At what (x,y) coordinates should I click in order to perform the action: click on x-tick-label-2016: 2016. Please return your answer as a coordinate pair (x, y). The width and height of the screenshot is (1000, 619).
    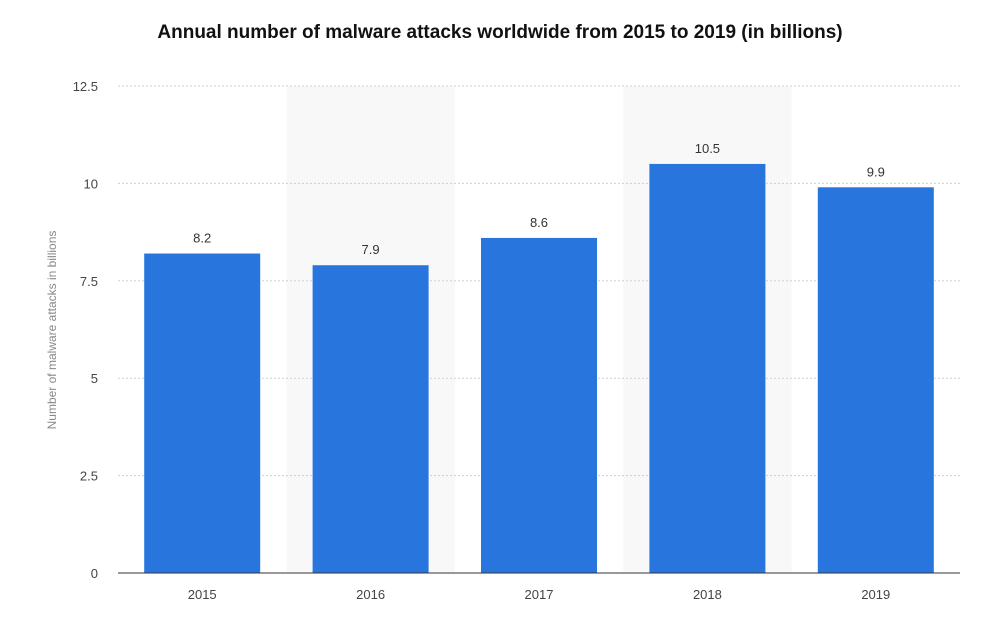
    Looking at the image, I should click on (370, 594).